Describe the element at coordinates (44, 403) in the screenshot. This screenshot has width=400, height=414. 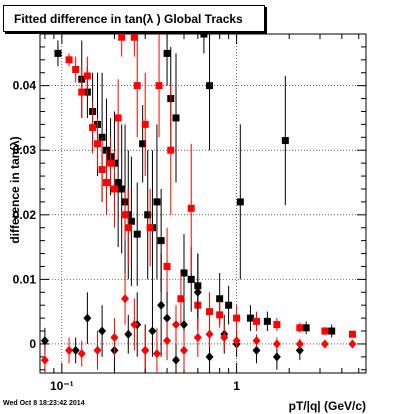
I see `timestamp: Wed Oct 8 18:23:42 2014` at that location.